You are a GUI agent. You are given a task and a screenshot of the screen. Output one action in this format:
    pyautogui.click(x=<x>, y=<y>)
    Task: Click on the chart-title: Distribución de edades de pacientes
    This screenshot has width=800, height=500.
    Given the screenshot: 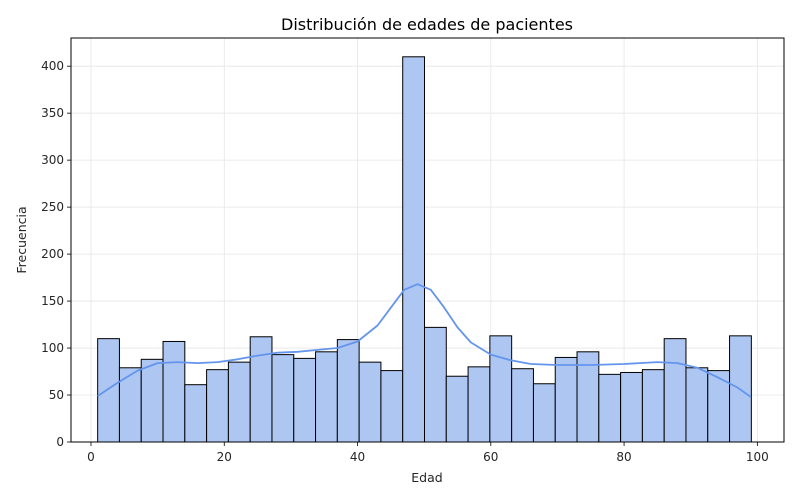 What is the action you would take?
    pyautogui.click(x=427, y=24)
    